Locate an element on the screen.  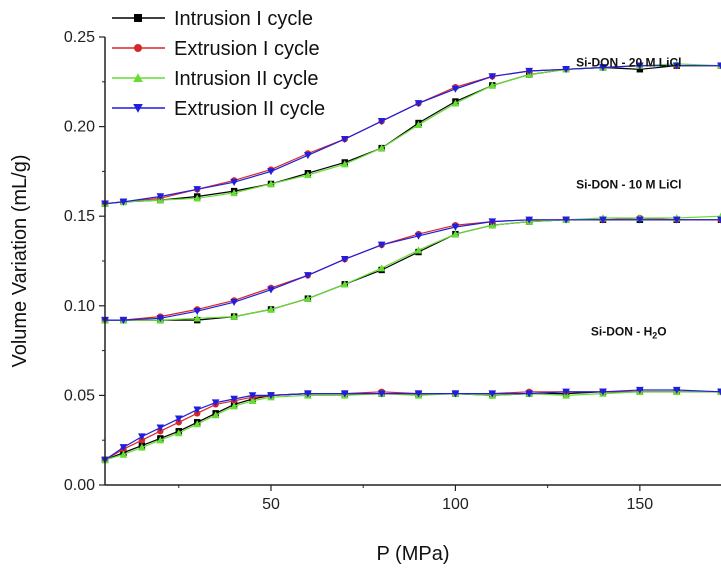
legend-item: Intrusion II cycle is located at coordinates (215, 79).